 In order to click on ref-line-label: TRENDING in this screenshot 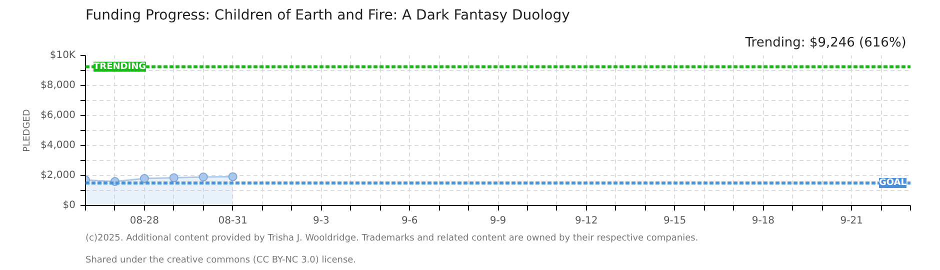, I will do `click(120, 67)`.